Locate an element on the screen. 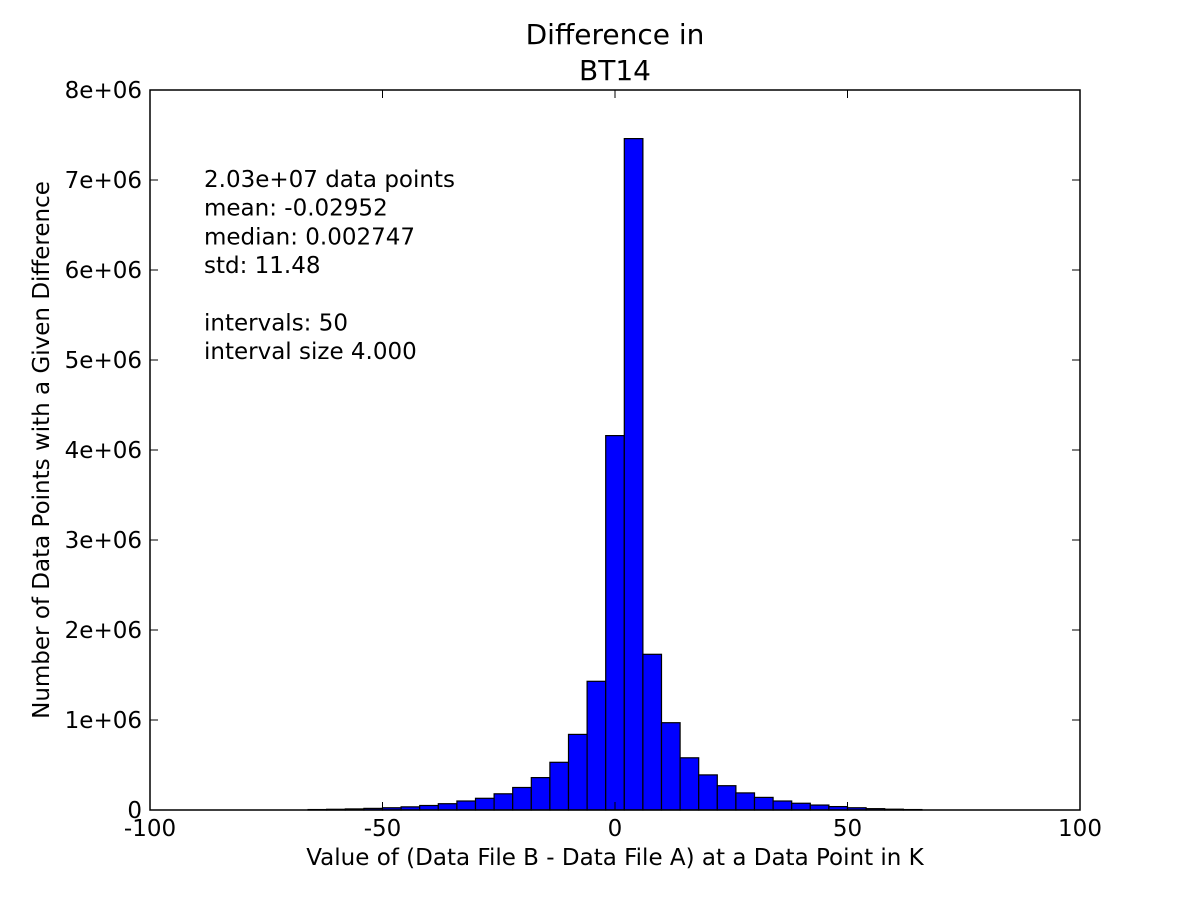 Image resolution: width=1200 pixels, height=900 pixels. x-tick-label-0: -100 is located at coordinates (150, 829).